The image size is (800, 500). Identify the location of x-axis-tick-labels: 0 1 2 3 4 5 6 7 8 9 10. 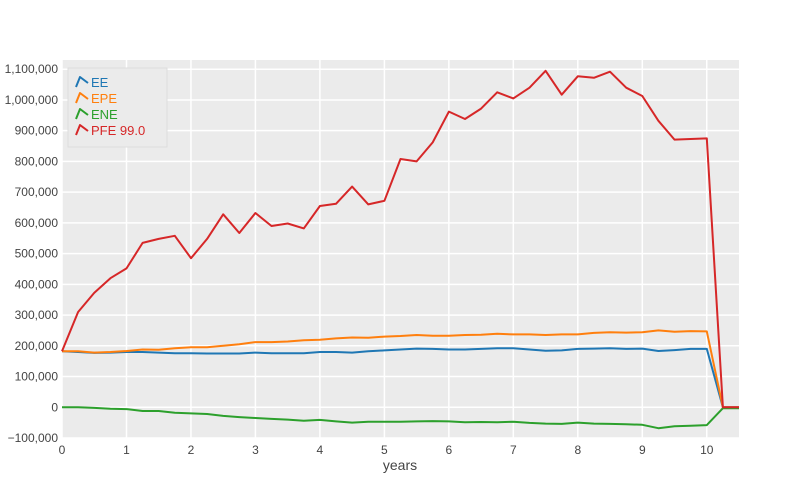
(386, 450).